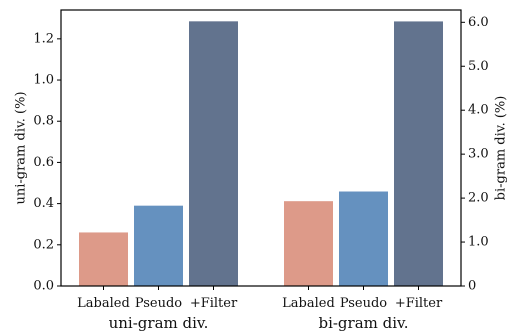 This screenshot has width=510, height=331. I want to click on left-axis-ticks: 0.0 0.2 0.4 0.6 0.8 1.0 1.2, so click(47, 162).